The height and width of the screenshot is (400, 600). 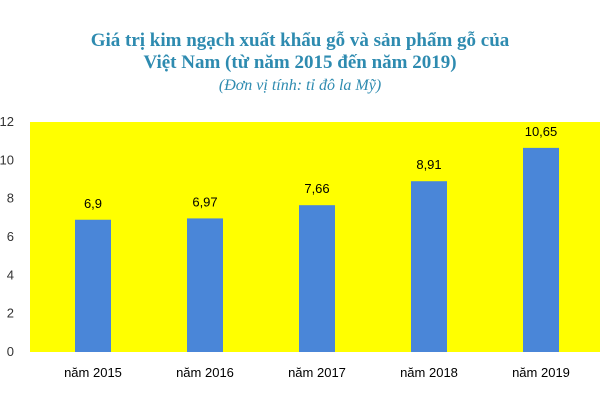 What do you see at coordinates (7, 159) in the screenshot?
I see `y-tick-label: 10` at bounding box center [7, 159].